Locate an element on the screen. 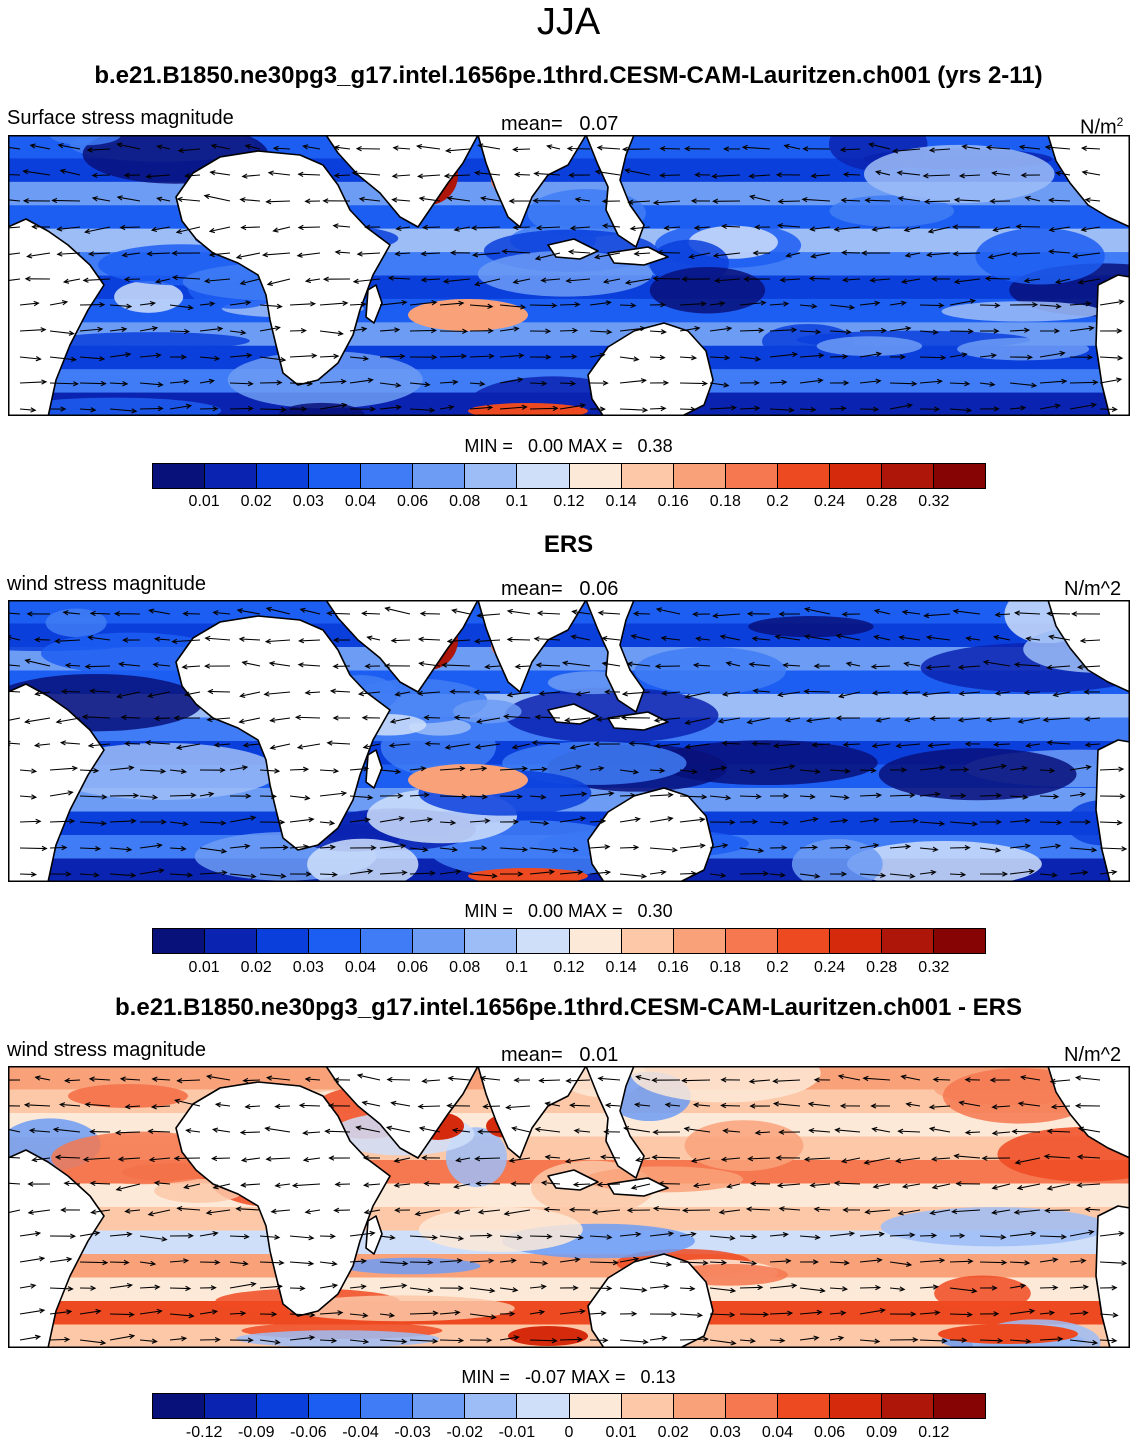  colorbar-tick-label: -0.02 is located at coordinates (464, 1432).